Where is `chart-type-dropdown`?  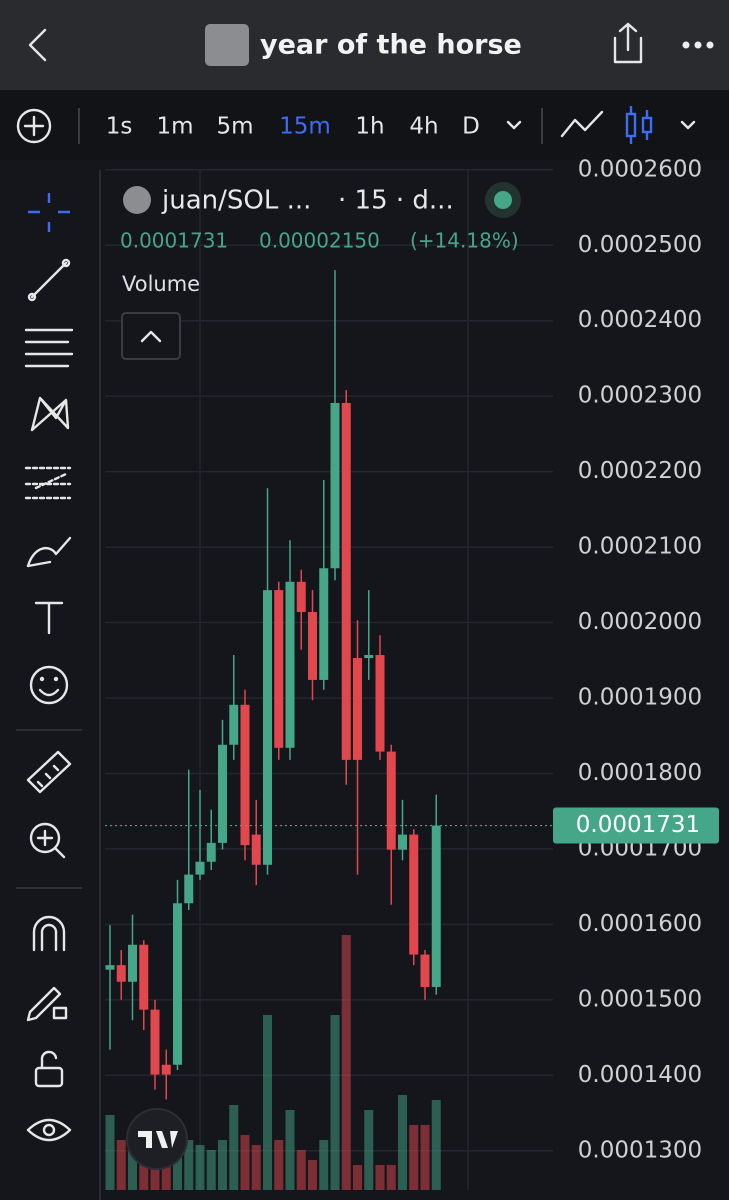
chart-type-dropdown is located at coordinates (688, 125).